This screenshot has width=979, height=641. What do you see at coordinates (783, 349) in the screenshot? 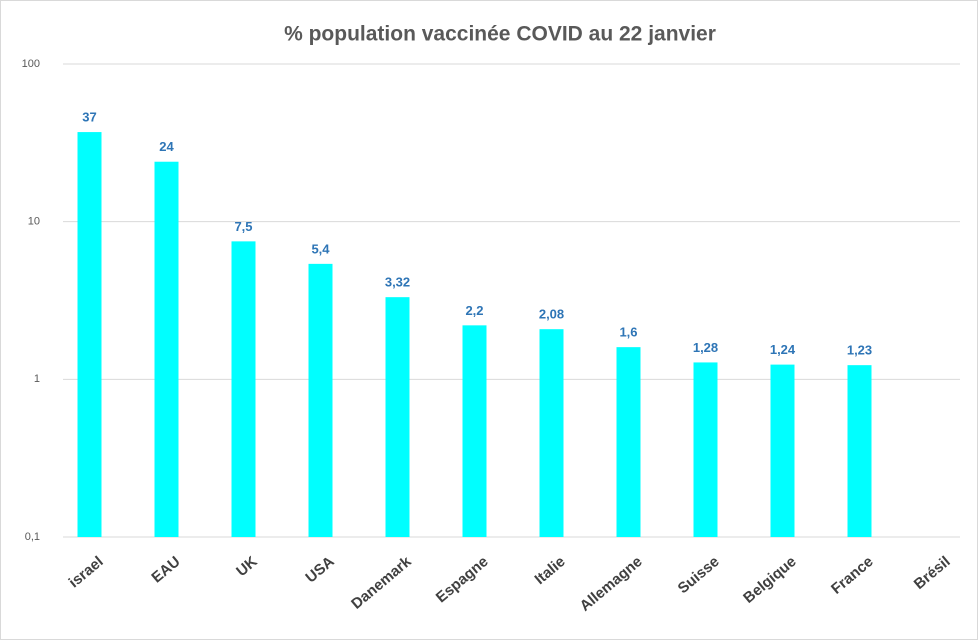
I see `data-label: 1,24` at bounding box center [783, 349].